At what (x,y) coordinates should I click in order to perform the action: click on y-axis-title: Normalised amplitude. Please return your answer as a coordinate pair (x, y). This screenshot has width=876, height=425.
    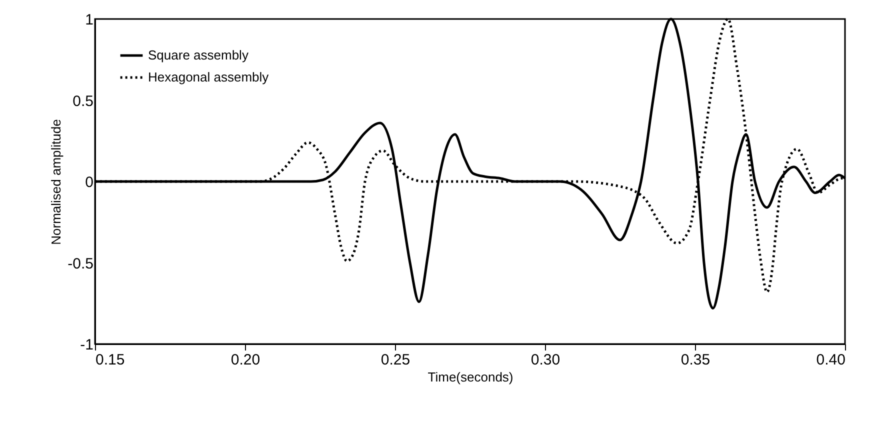
    Looking at the image, I should click on (56, 182).